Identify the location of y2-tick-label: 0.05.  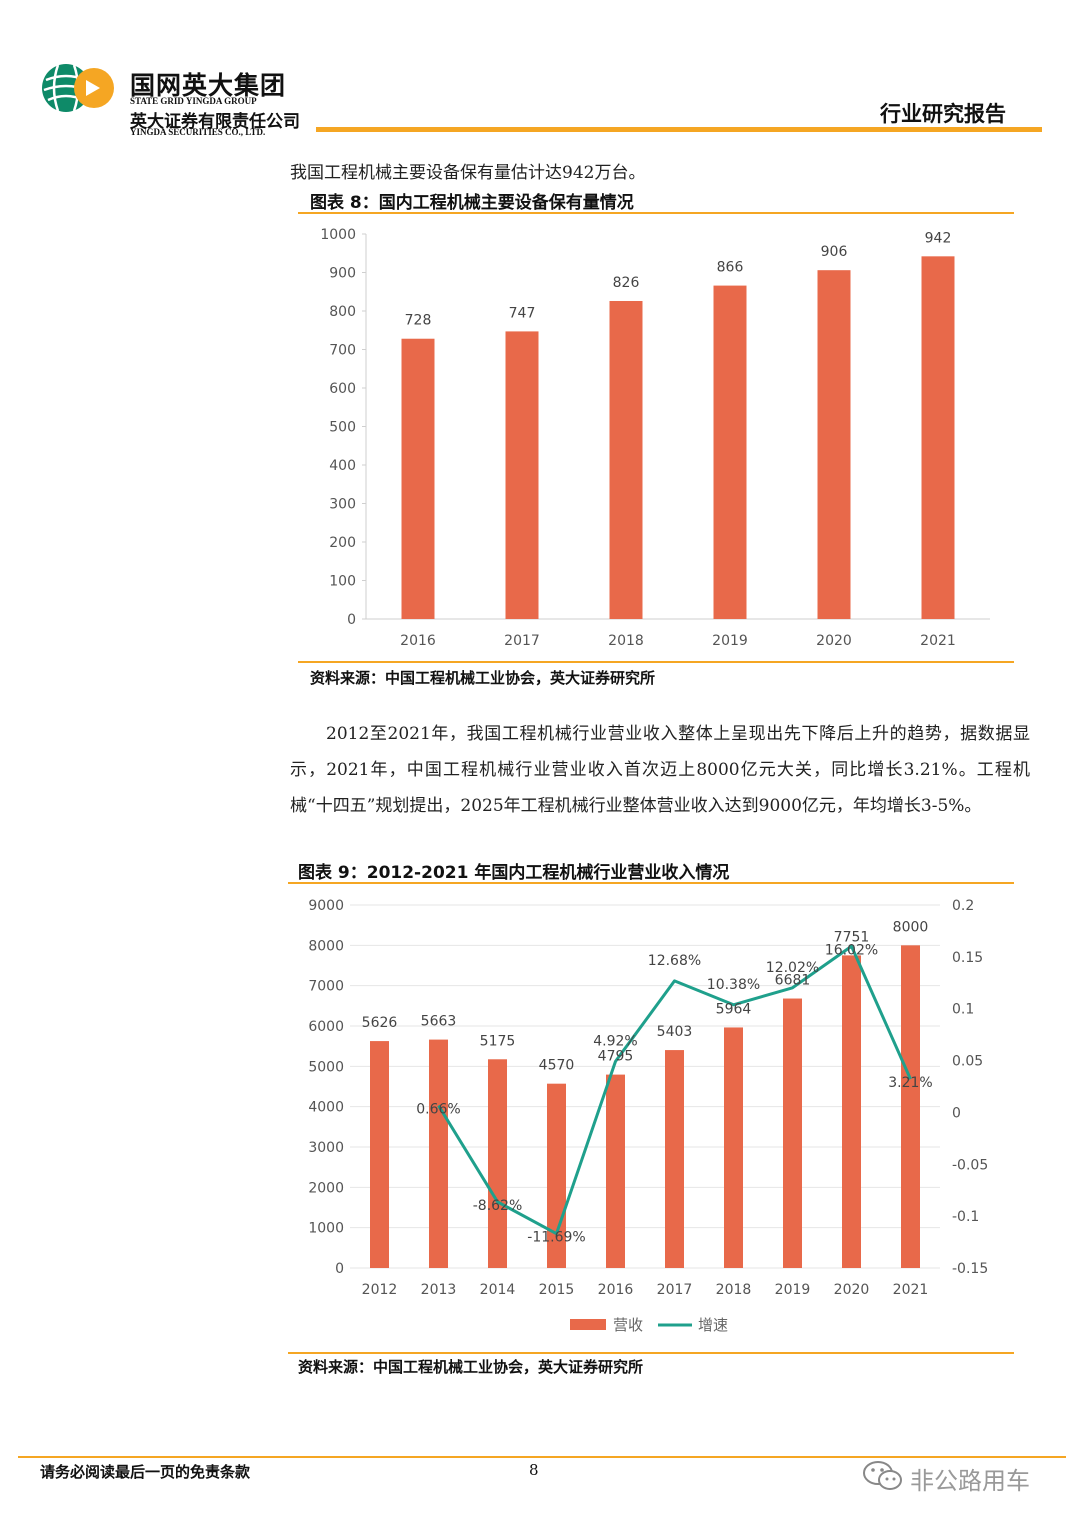
(967, 1062).